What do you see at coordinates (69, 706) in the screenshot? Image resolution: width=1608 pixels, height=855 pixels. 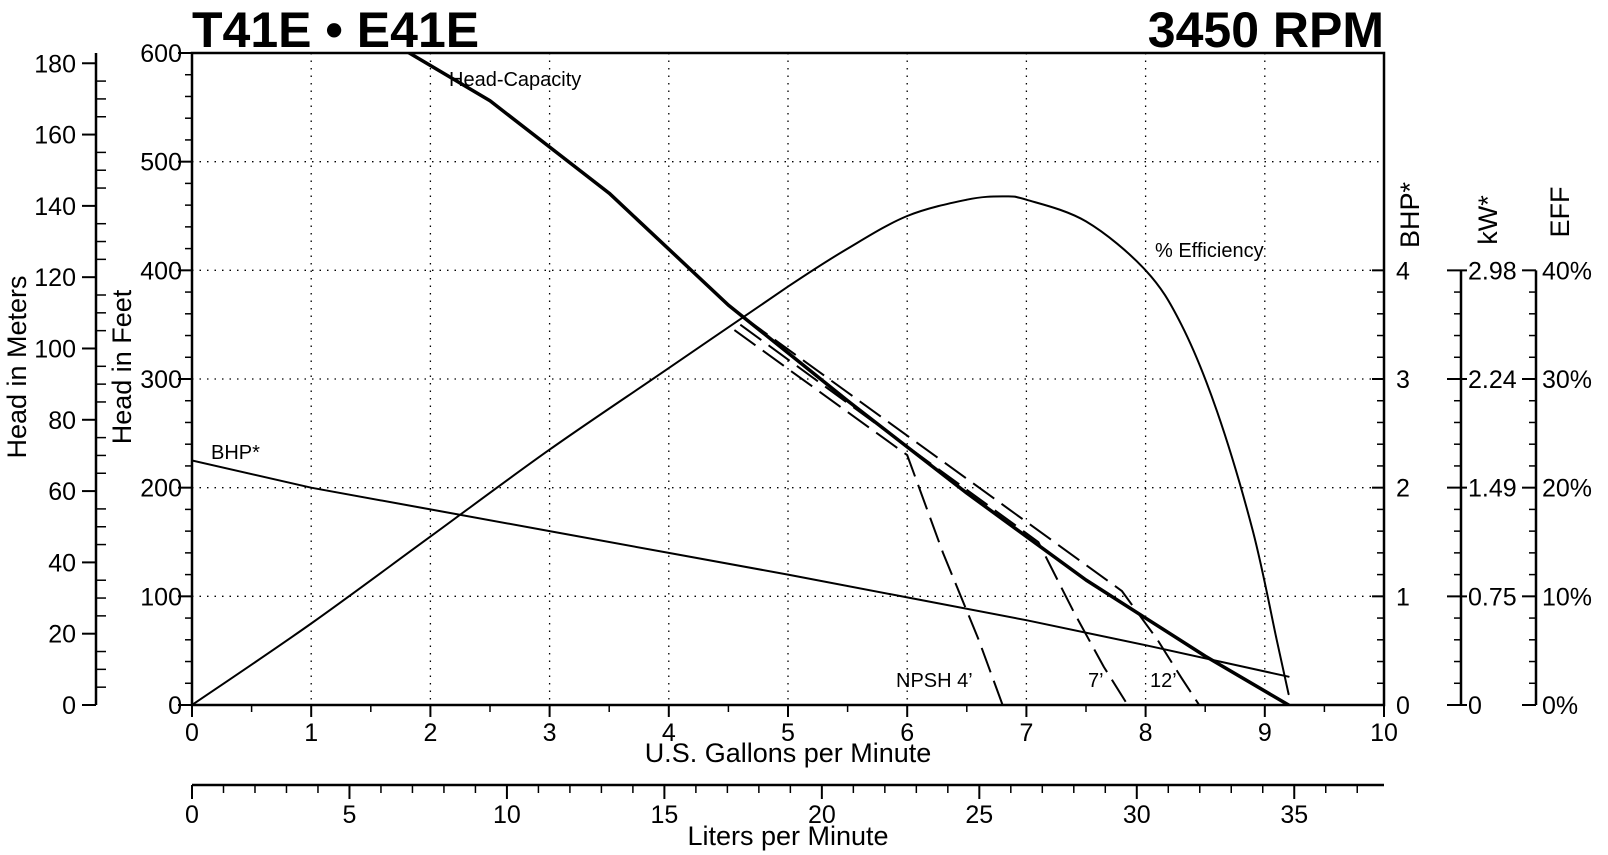 I see `y-meters-tick-label: 0` at bounding box center [69, 706].